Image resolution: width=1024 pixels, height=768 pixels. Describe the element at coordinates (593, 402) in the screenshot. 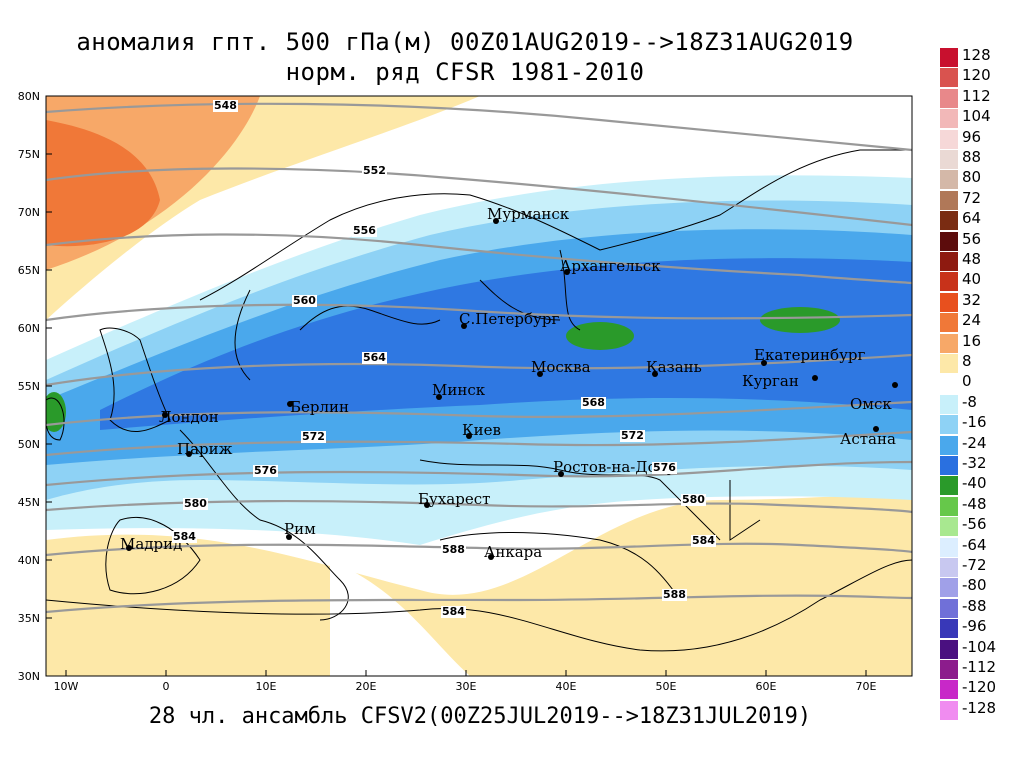

I see `contour-label: 568` at that location.